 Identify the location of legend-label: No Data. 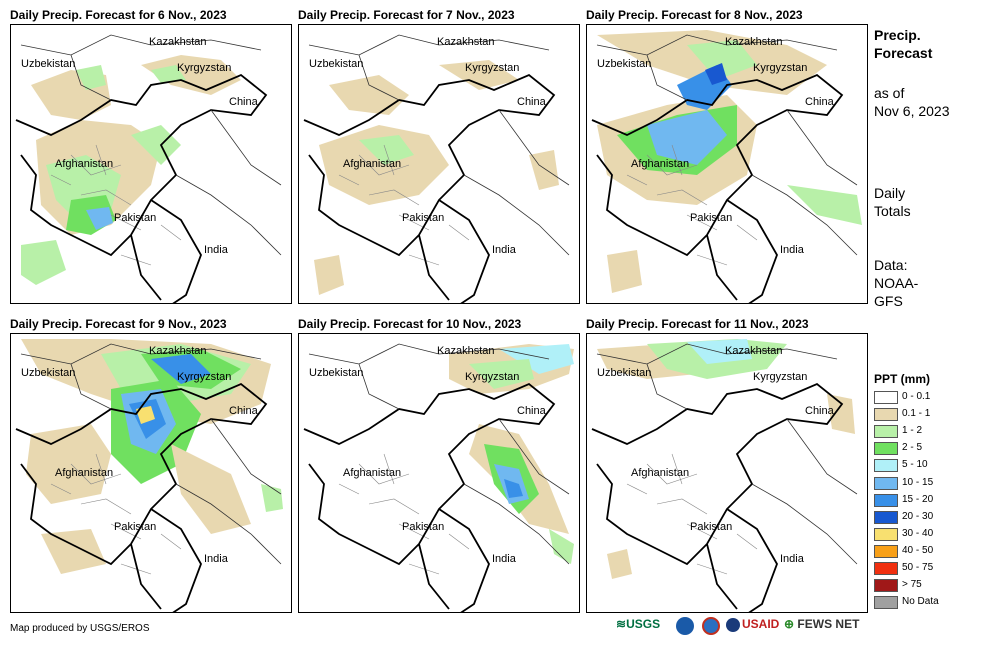
(920, 602).